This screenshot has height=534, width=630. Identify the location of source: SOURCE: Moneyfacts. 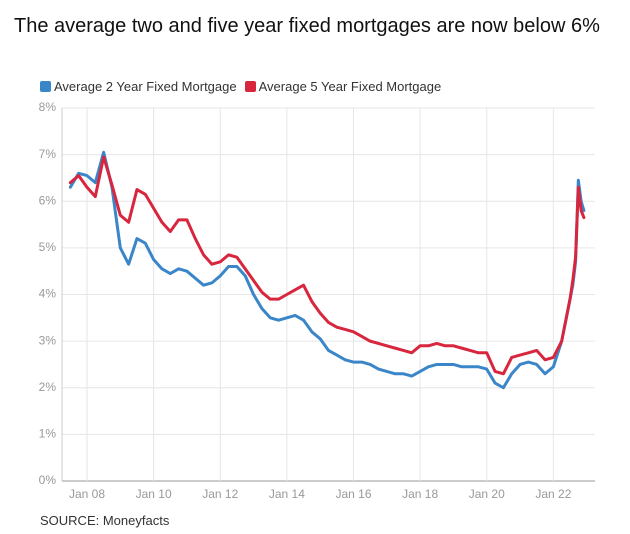
(105, 520).